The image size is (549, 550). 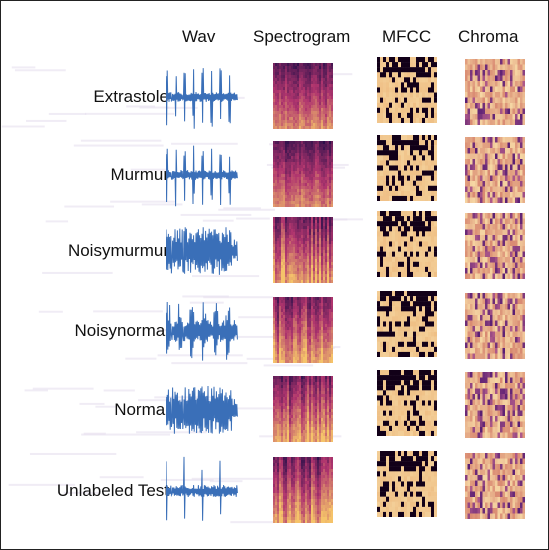 I want to click on column-header-wav: Wav, so click(x=199, y=36).